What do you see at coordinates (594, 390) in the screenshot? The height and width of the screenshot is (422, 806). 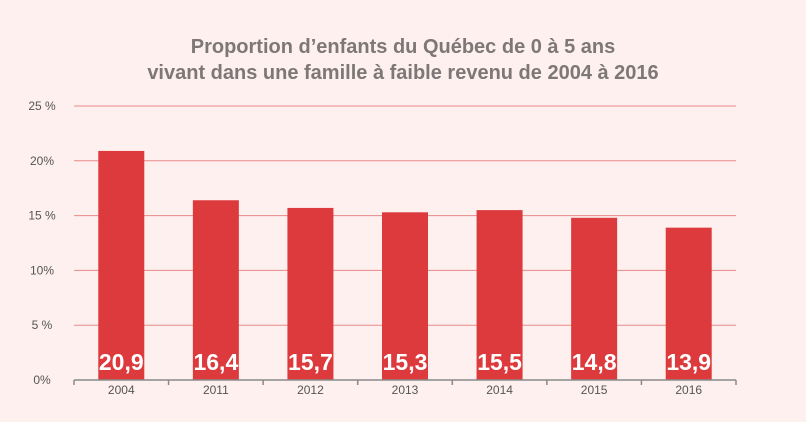 I see `x-tick-label: 2015` at bounding box center [594, 390].